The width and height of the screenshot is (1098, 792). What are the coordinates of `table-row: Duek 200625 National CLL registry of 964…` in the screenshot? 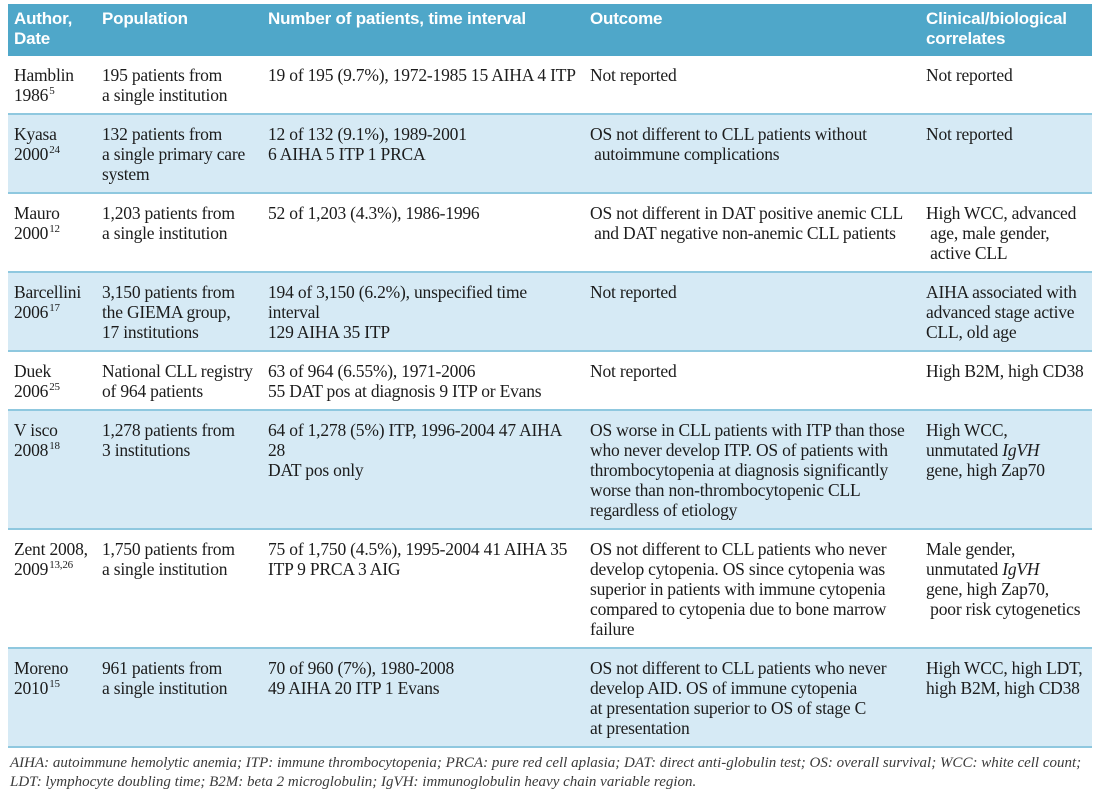 It's located at (550, 380).